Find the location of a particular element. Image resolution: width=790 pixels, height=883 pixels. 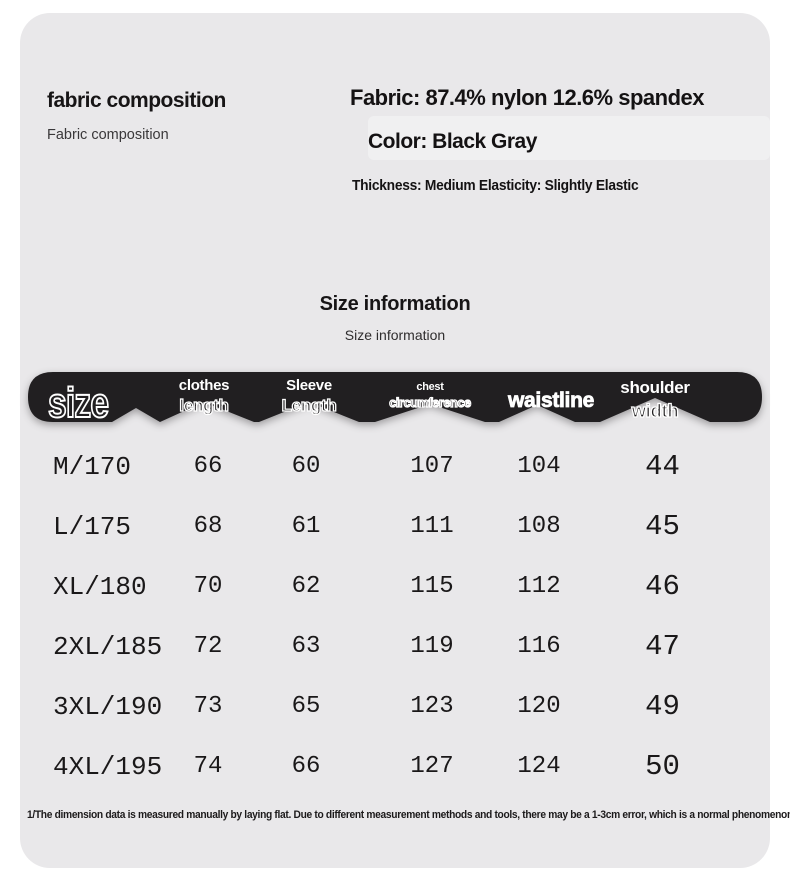

fabric-composition-subtitle: Fabric composition is located at coordinates (108, 135).